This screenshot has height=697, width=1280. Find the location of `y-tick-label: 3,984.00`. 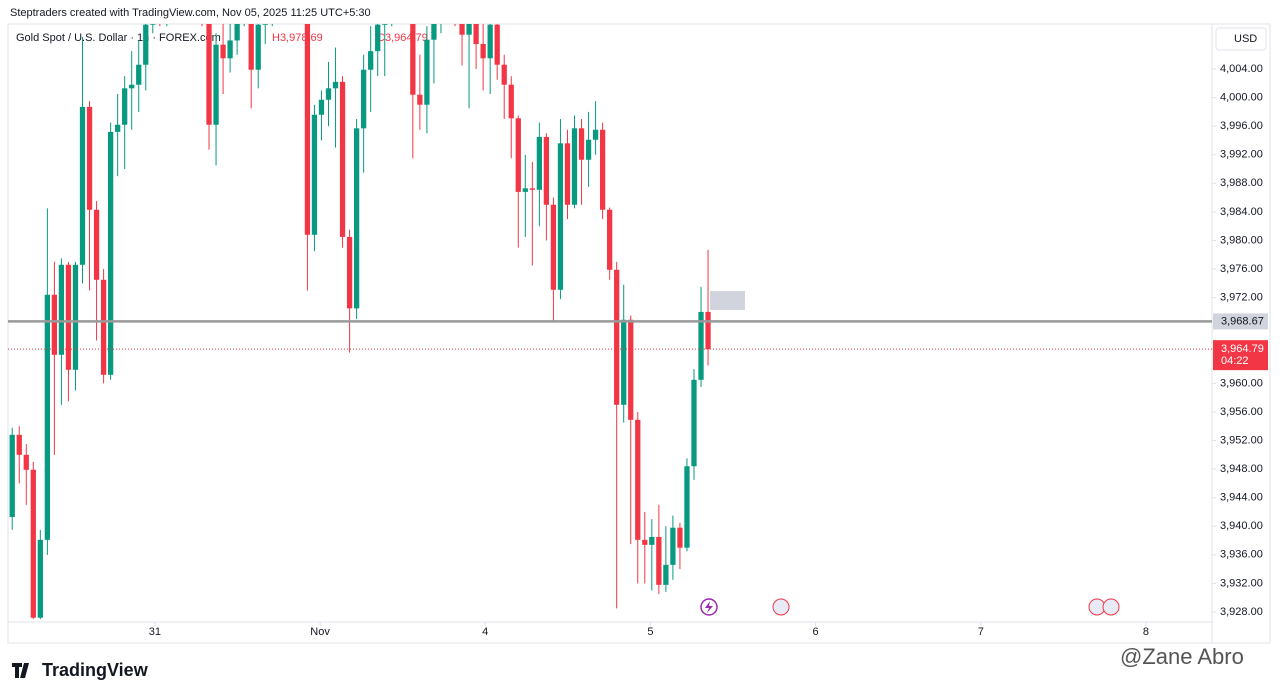

y-tick-label: 3,984.00 is located at coordinates (1241, 212).